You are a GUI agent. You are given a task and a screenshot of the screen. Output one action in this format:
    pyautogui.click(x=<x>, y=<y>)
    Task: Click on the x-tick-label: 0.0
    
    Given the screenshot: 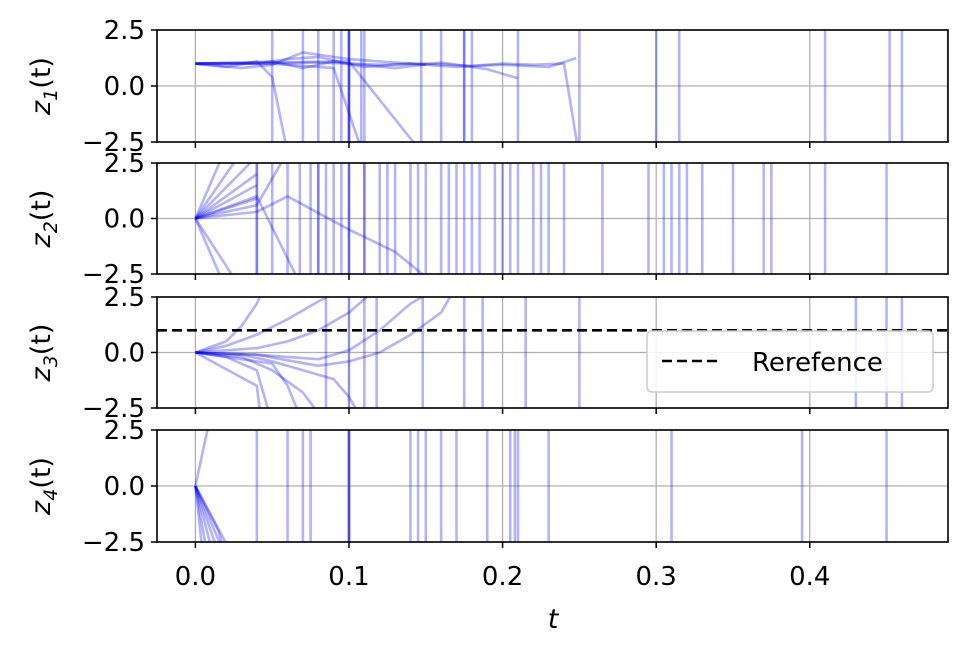 What is the action you would take?
    pyautogui.click(x=195, y=577)
    